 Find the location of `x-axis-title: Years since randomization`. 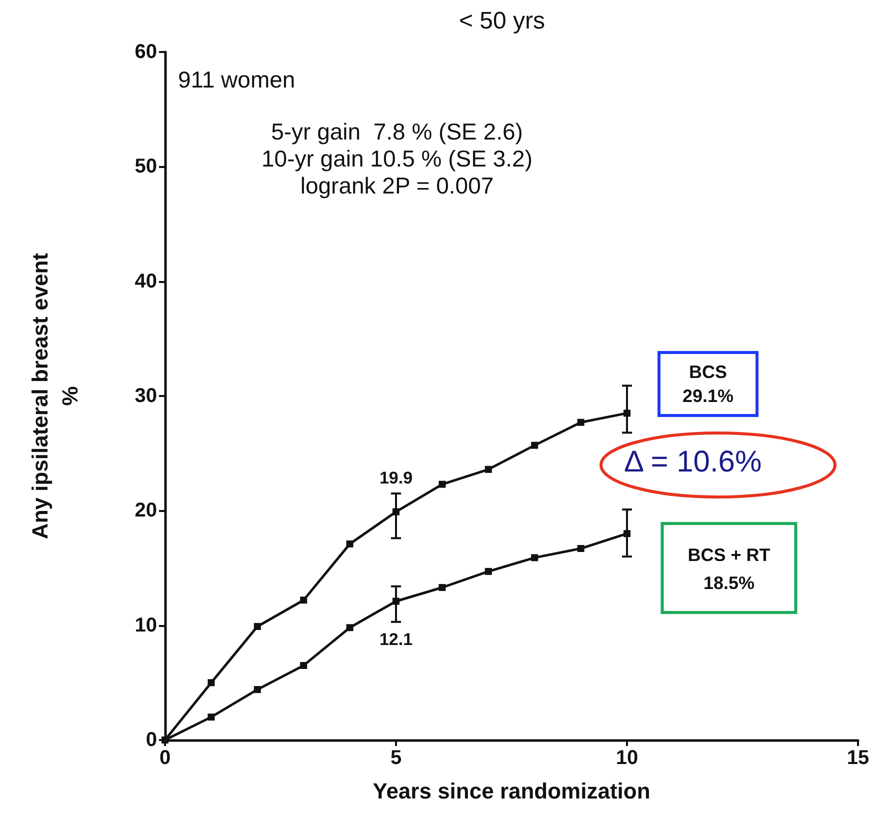

x-axis-title: Years since randomization is located at coordinates (511, 791).